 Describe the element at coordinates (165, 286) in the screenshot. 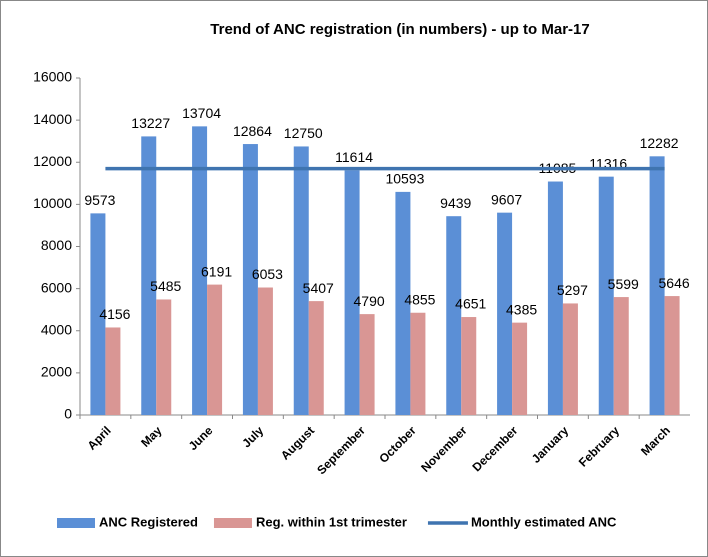

I see `data-label: 5485` at that location.